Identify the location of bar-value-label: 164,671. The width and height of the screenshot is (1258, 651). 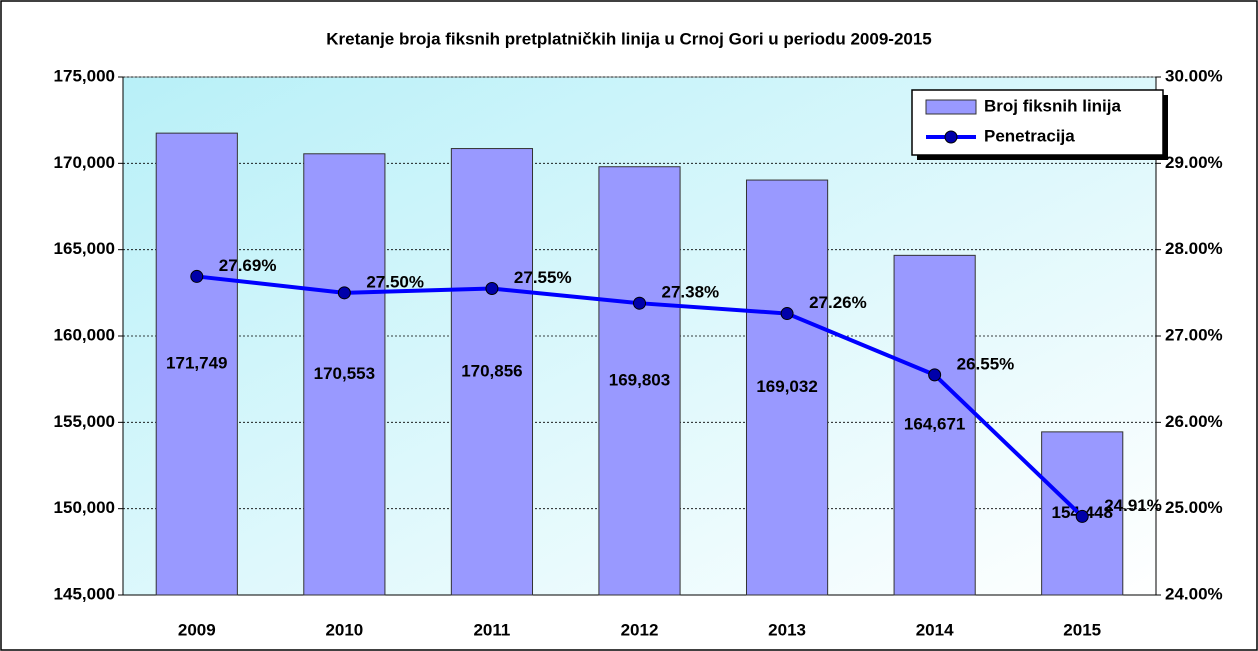
(934, 424).